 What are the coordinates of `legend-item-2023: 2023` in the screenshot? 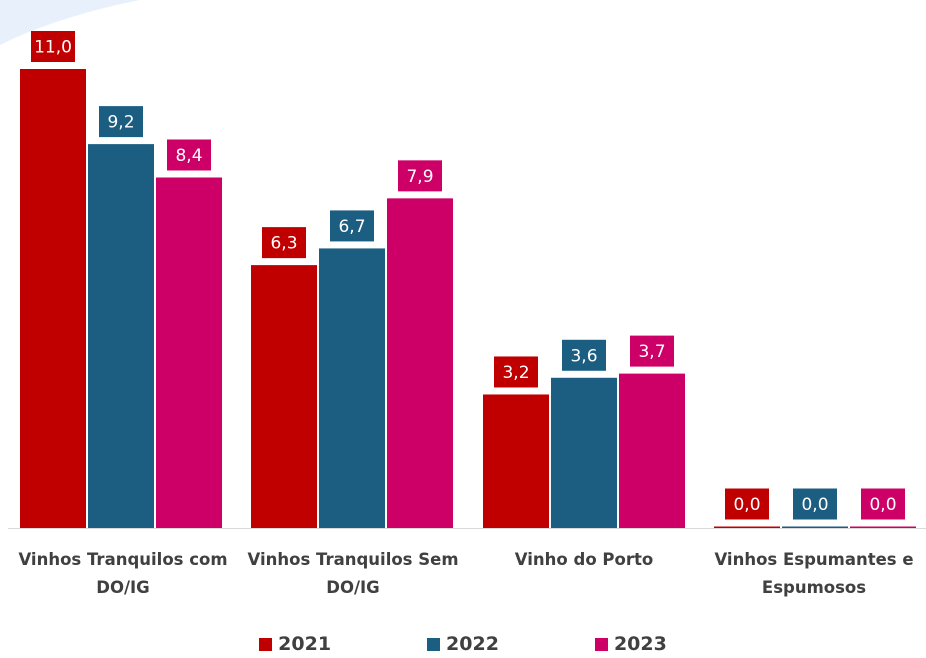 It's located at (630, 644).